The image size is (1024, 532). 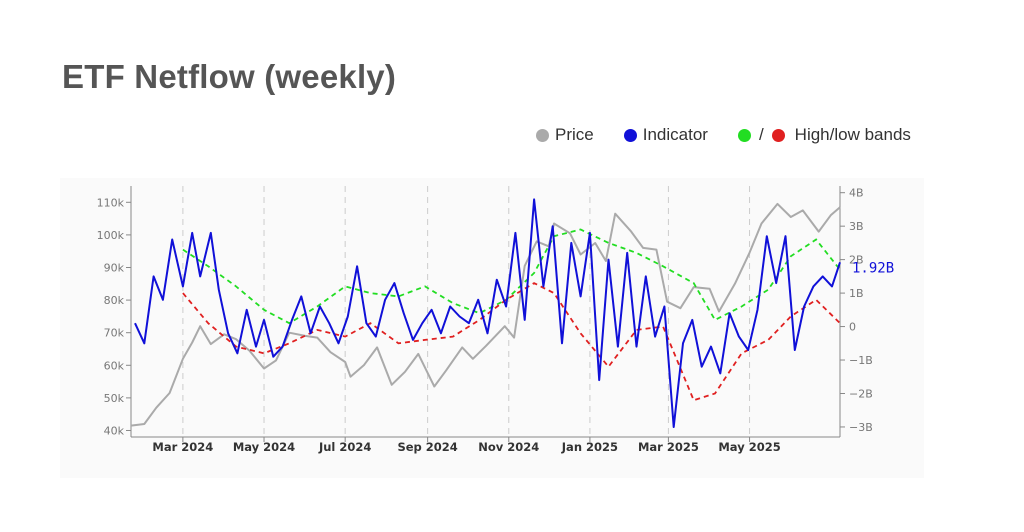 I want to click on legend-bands: / High/low bands, so click(x=824, y=135).